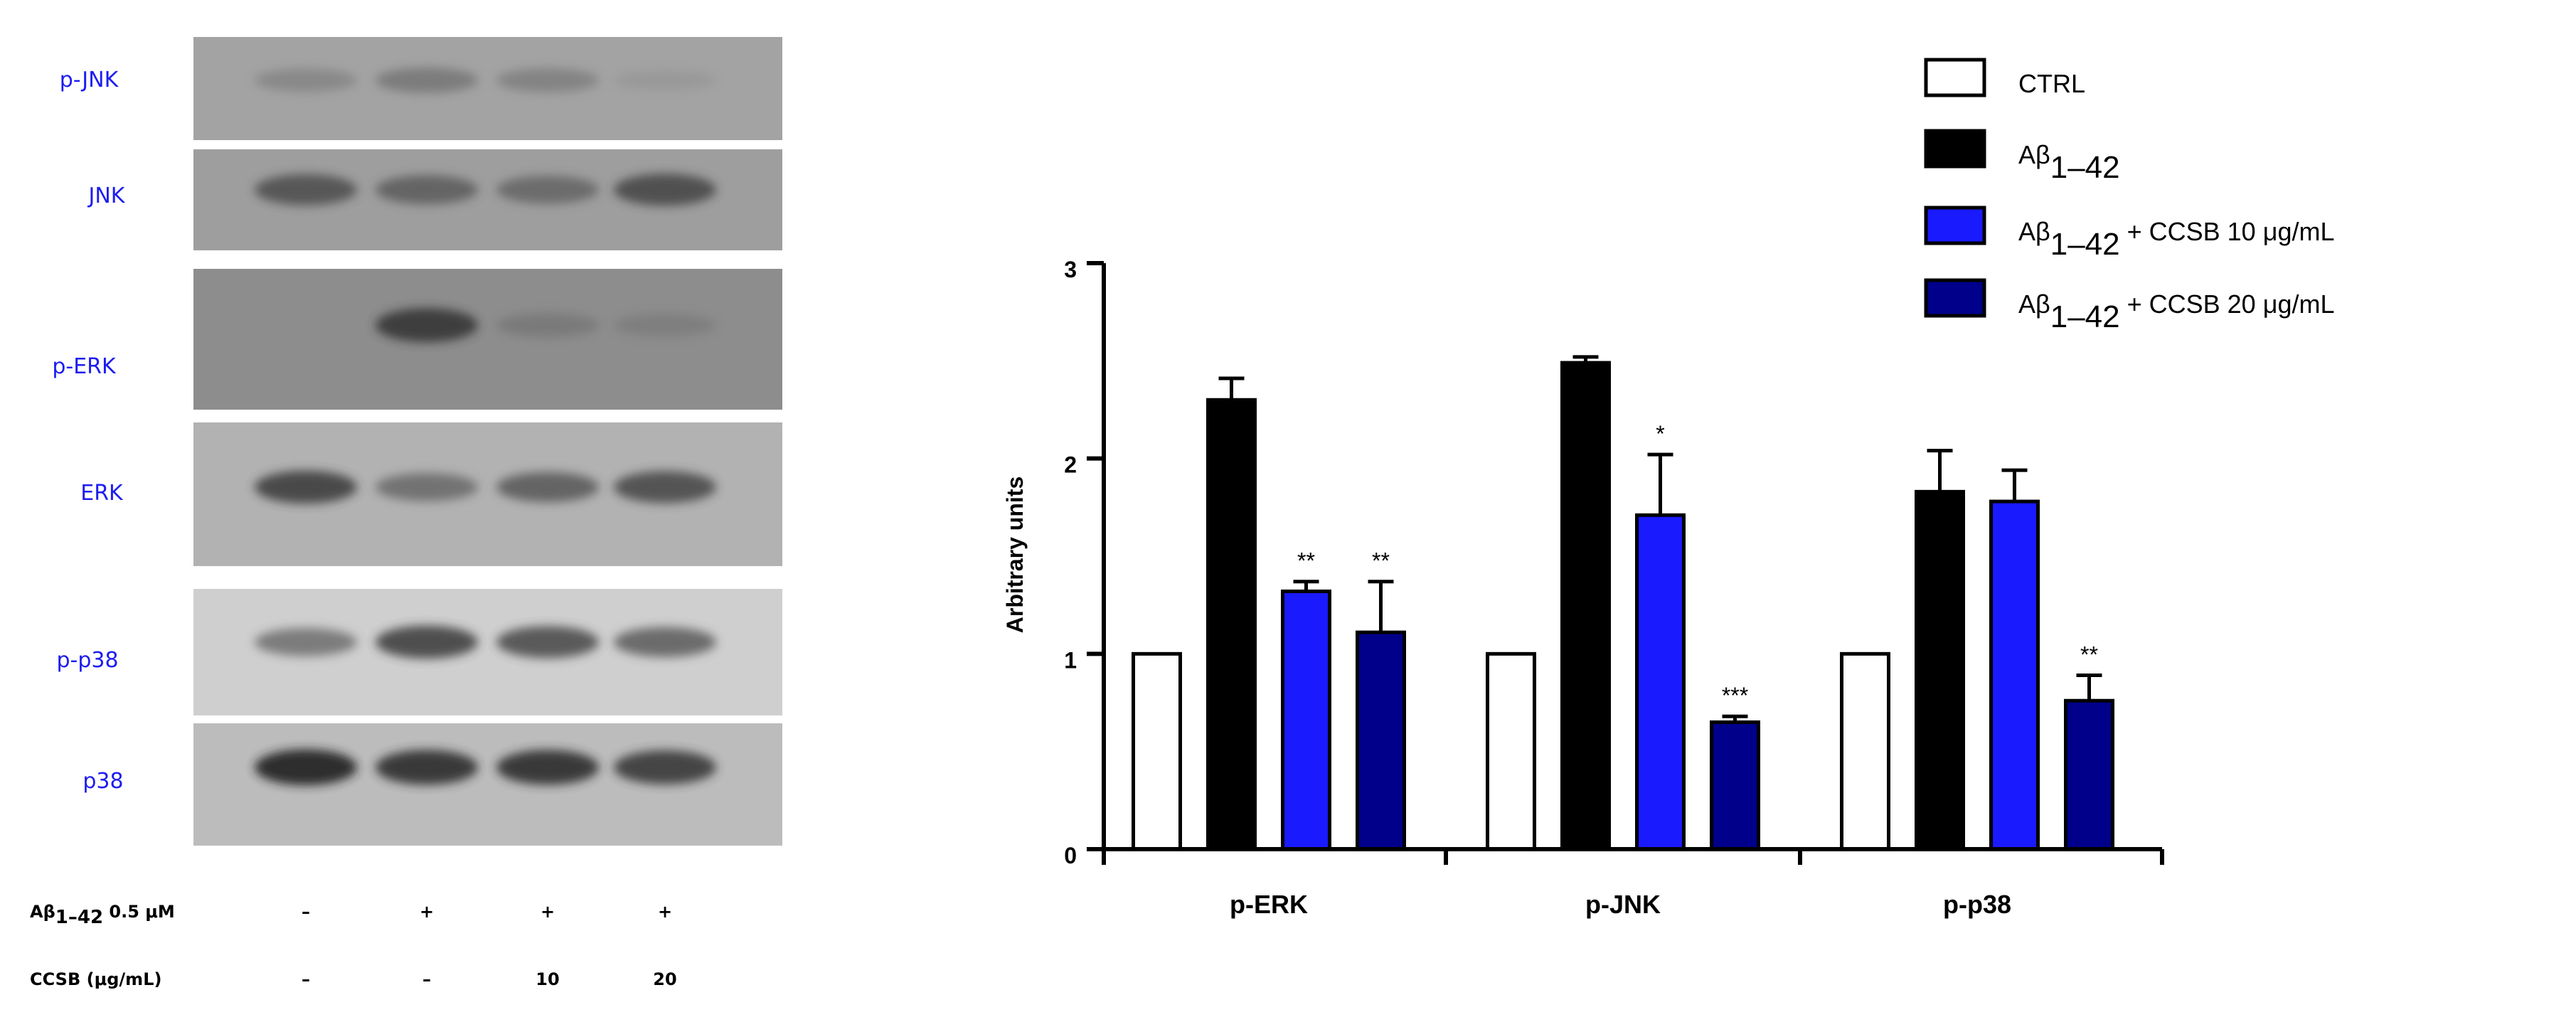  What do you see at coordinates (88, 431) in the screenshot?
I see `blot-row-labels: p-JNK JNK p-ERK ERK p-p38 p38` at bounding box center [88, 431].